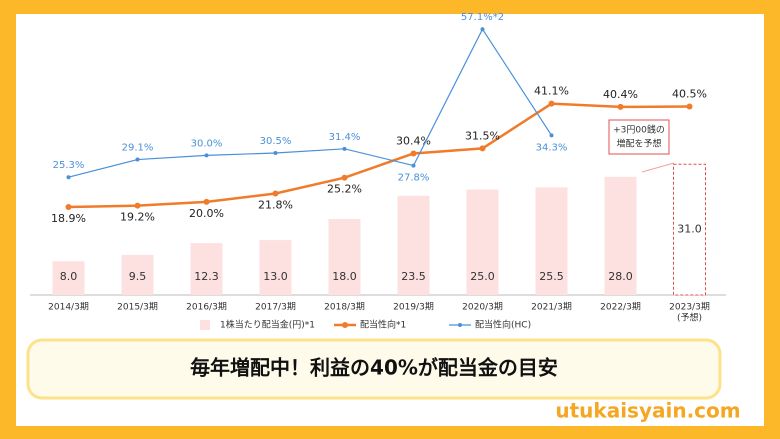 This screenshot has width=780, height=439. I want to click on point-label: 31.4%, so click(345, 137).